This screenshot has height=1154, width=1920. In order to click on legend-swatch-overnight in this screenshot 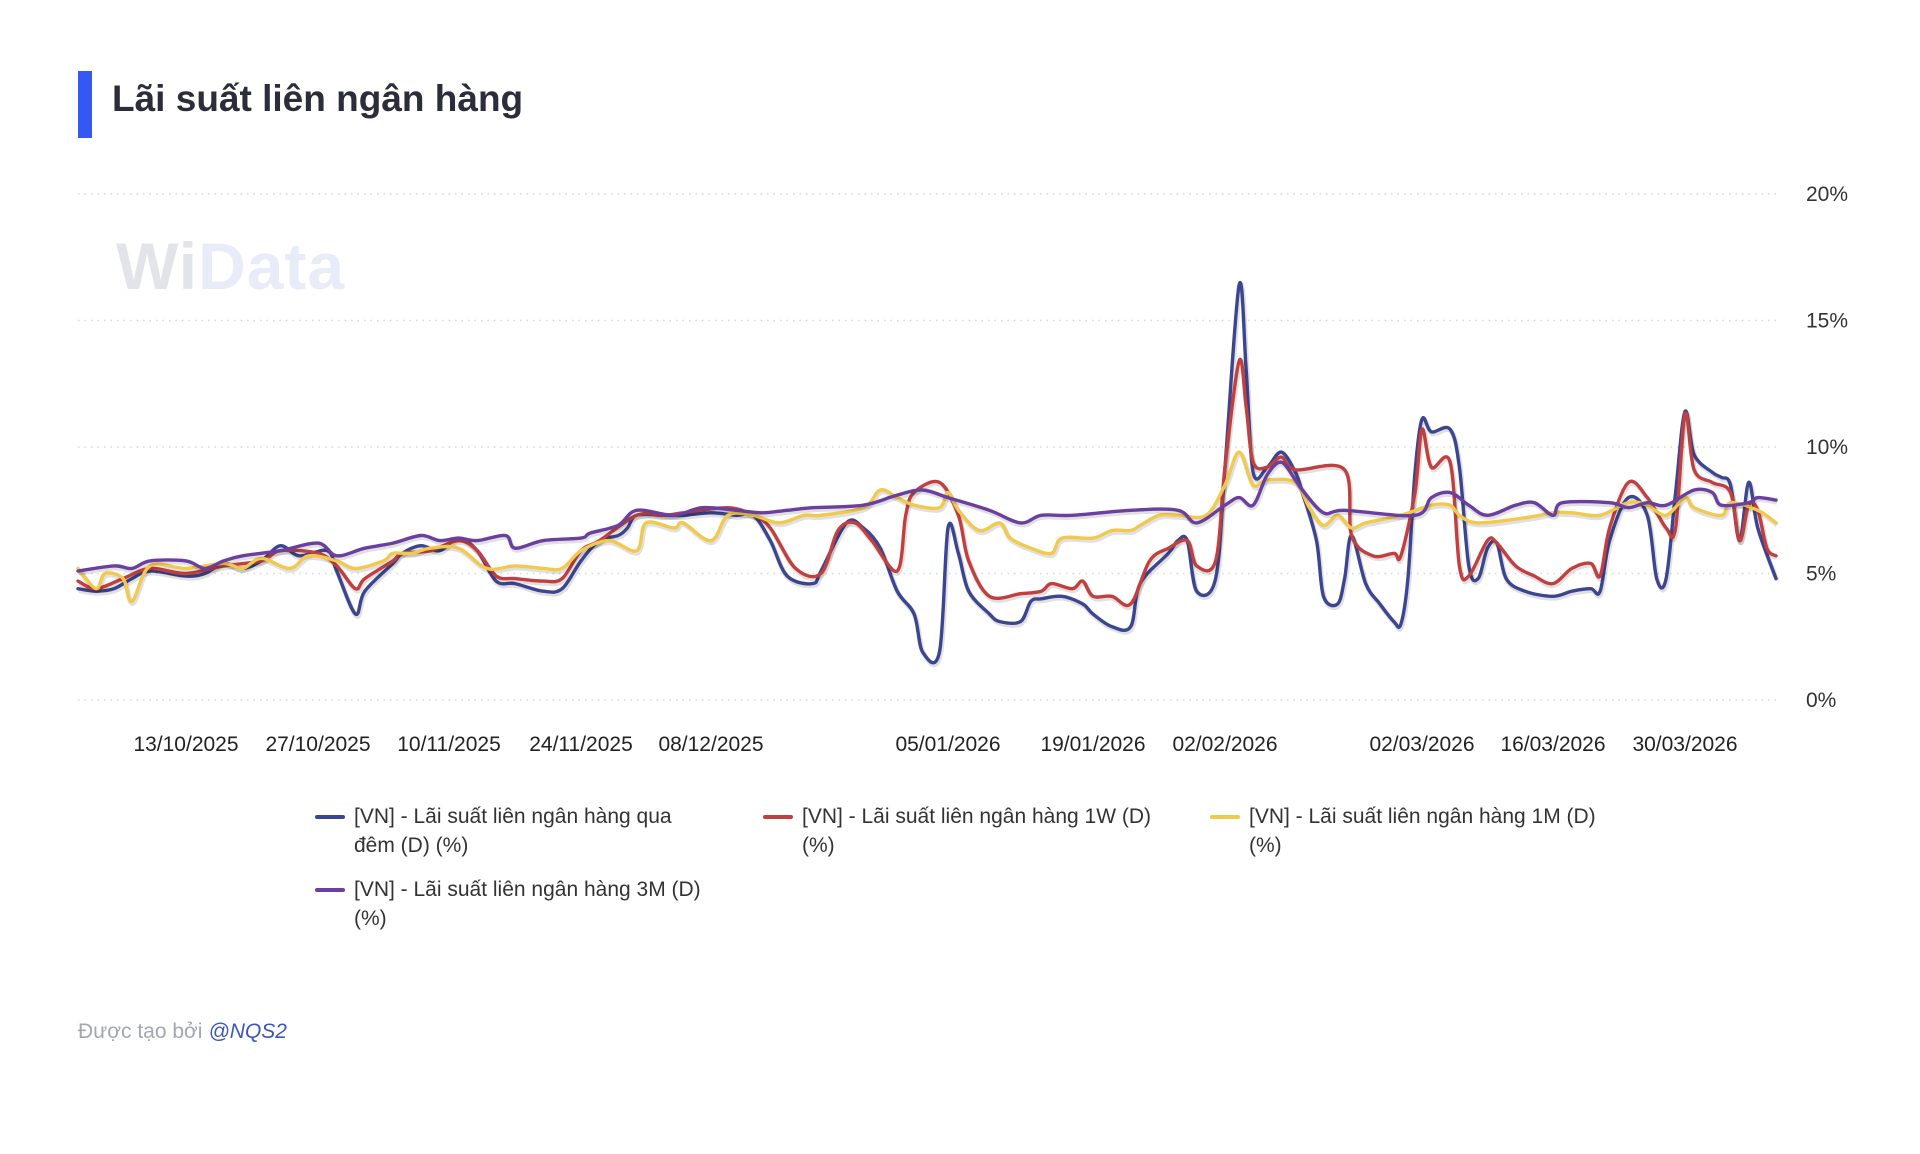, I will do `click(330, 817)`.